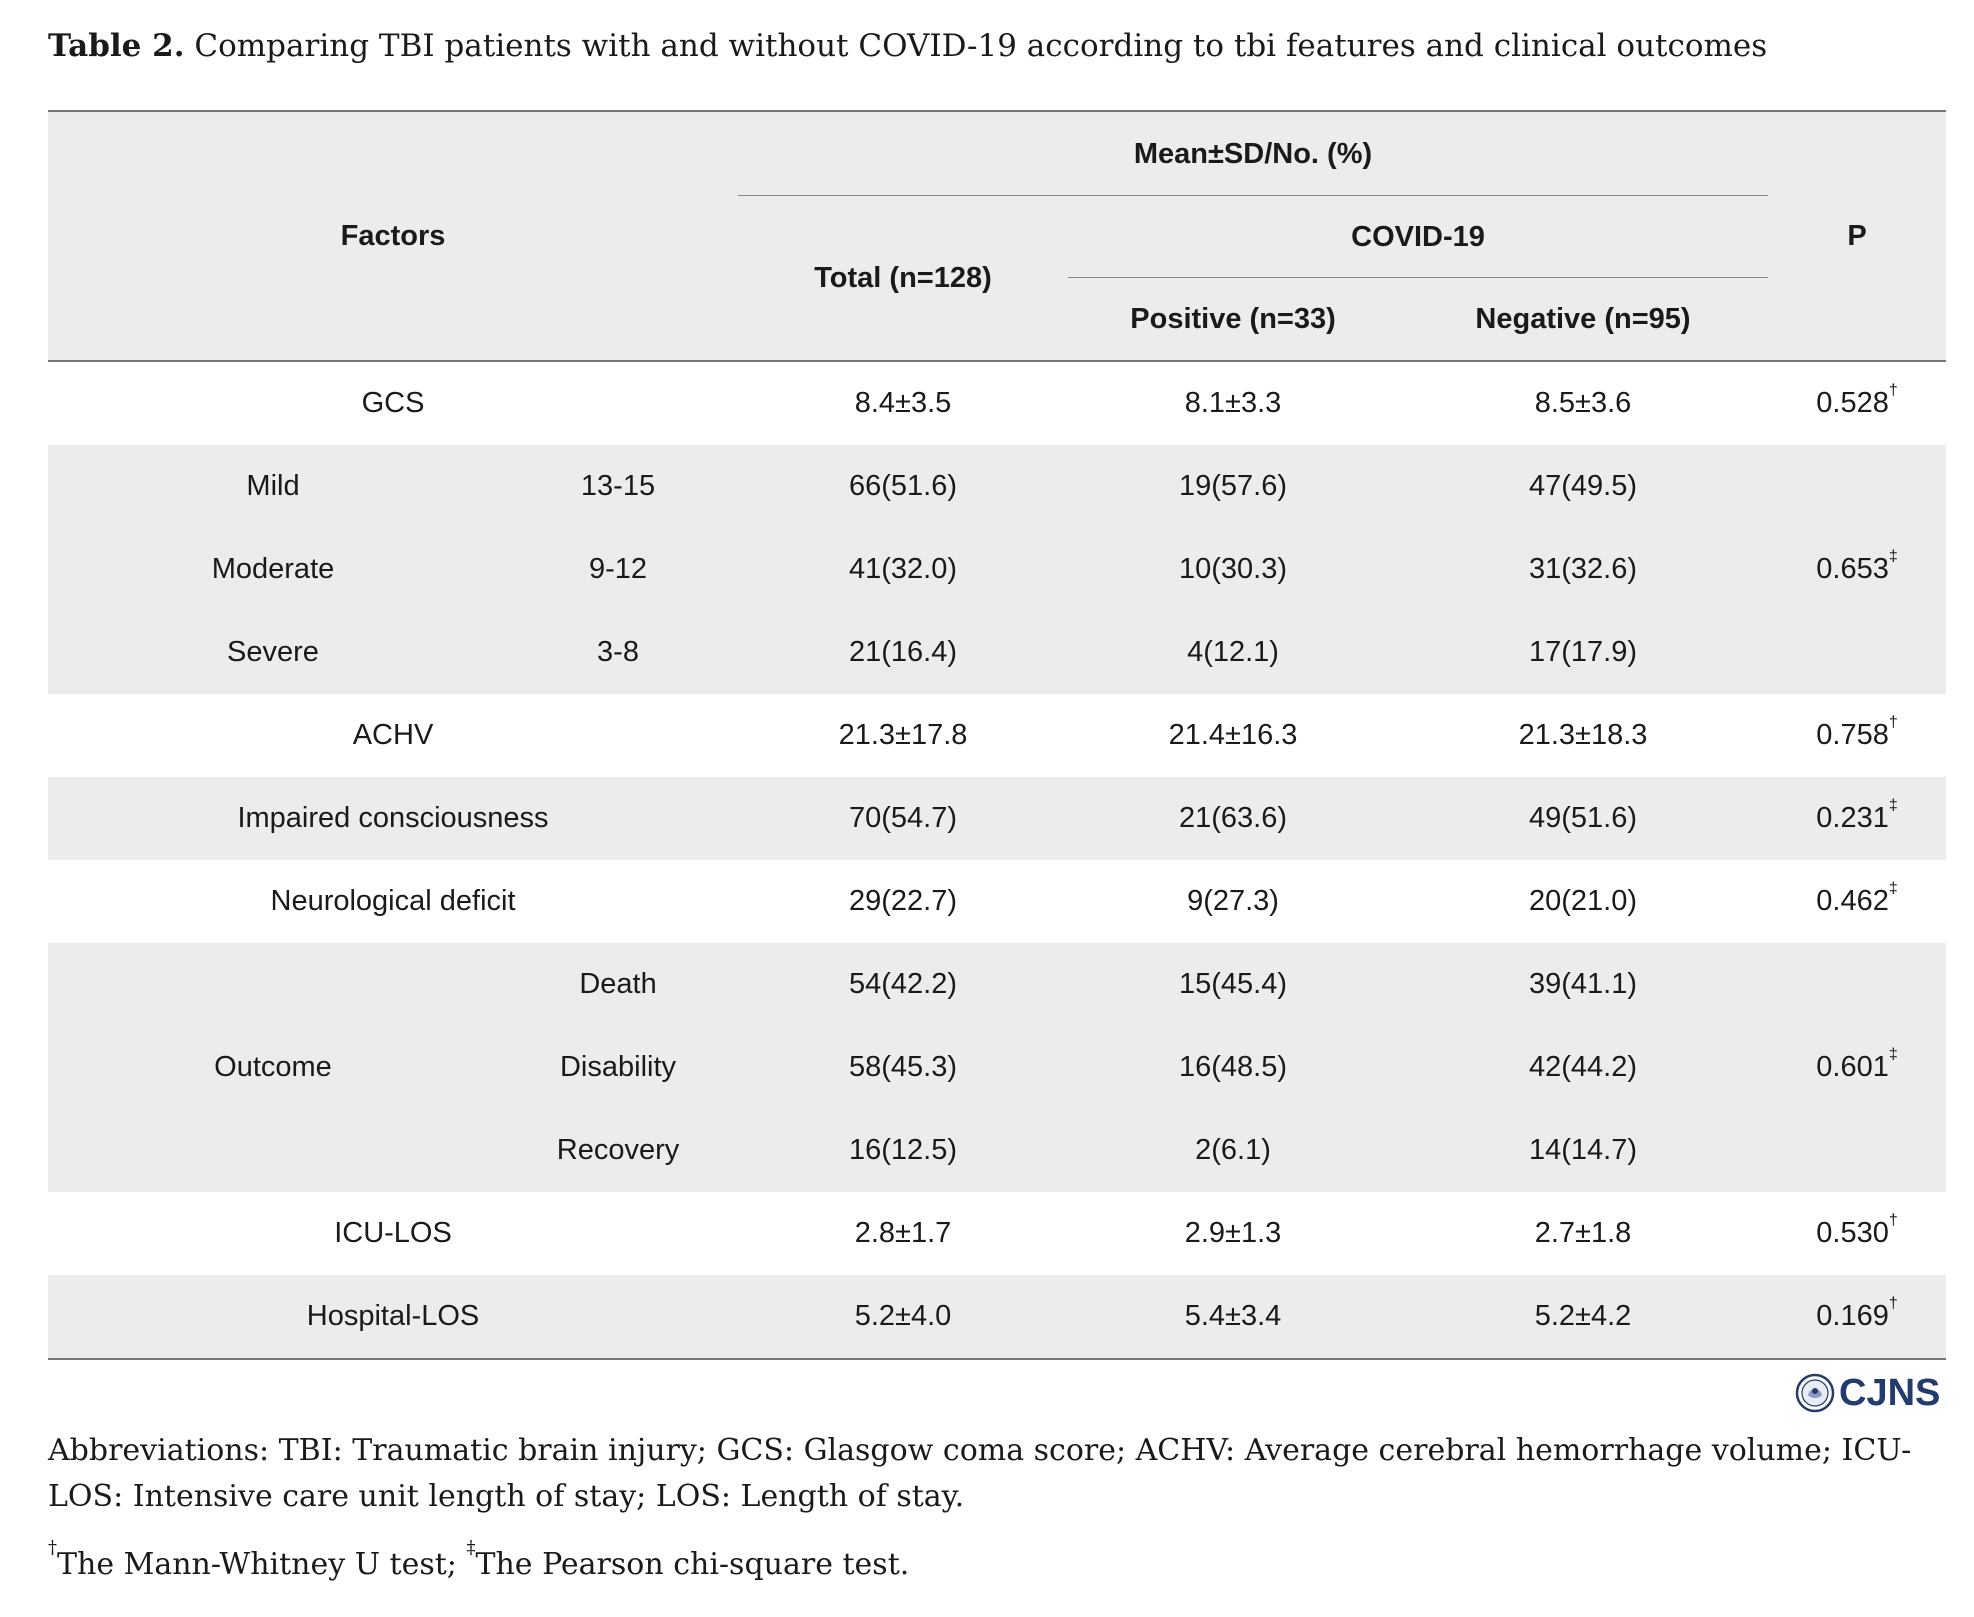 The width and height of the screenshot is (1974, 1617). What do you see at coordinates (1583, 1233) in the screenshot?
I see `cell-negative: 2.7±1.8` at bounding box center [1583, 1233].